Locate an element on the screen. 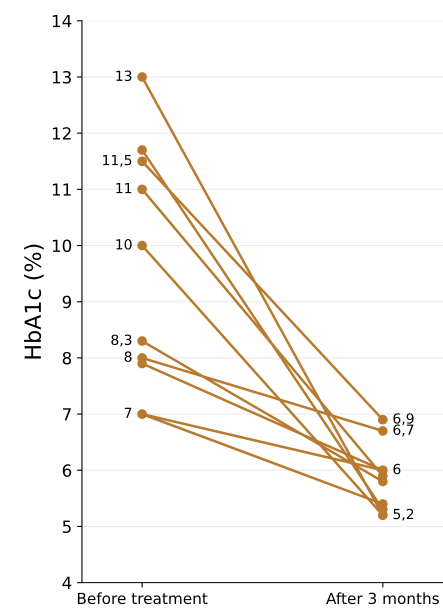 Image resolution: width=443 pixels, height=612 pixels. data-label: 8 is located at coordinates (128, 356).